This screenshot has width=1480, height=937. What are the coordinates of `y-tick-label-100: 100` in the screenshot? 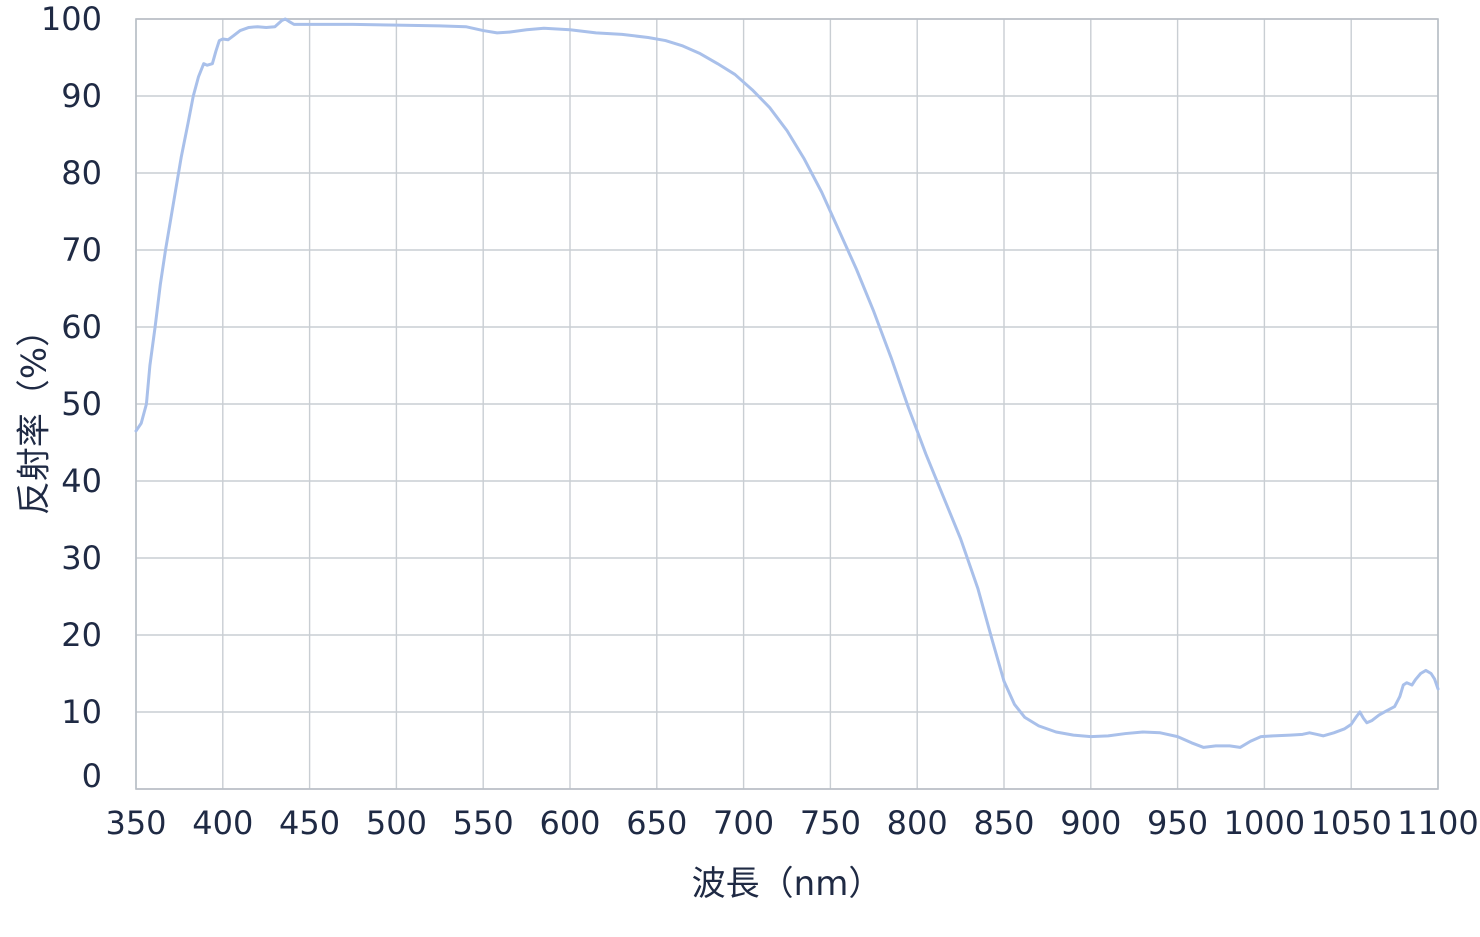 It's located at (71, 19).